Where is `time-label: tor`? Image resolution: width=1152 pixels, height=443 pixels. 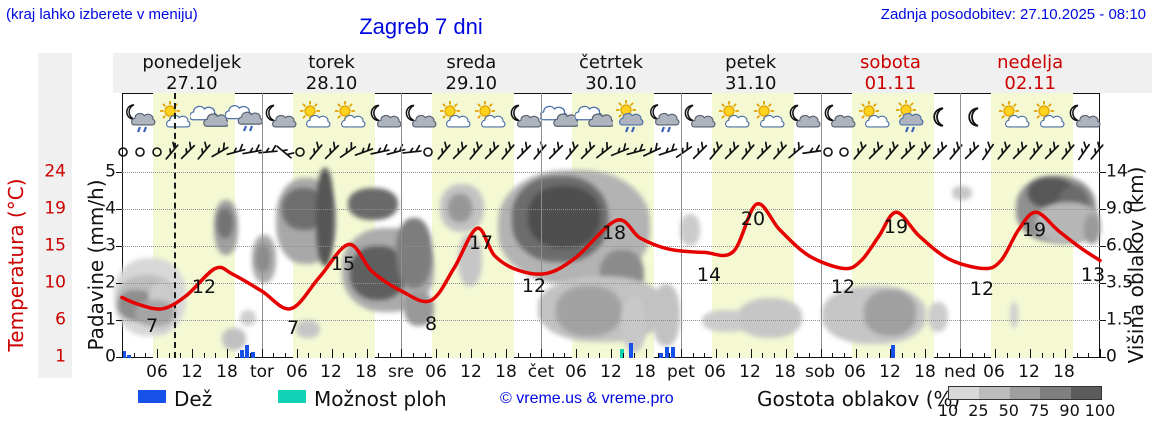
time-label: tor is located at coordinates (262, 372).